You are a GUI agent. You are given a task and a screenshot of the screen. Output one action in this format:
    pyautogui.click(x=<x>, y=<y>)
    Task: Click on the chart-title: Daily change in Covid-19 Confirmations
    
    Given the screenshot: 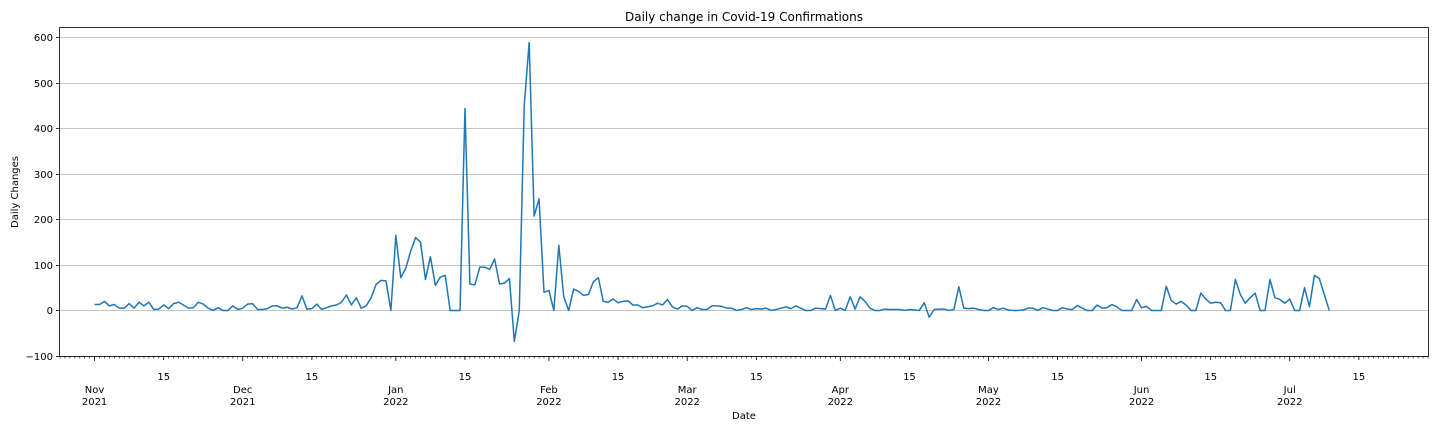 What is the action you would take?
    pyautogui.click(x=744, y=17)
    